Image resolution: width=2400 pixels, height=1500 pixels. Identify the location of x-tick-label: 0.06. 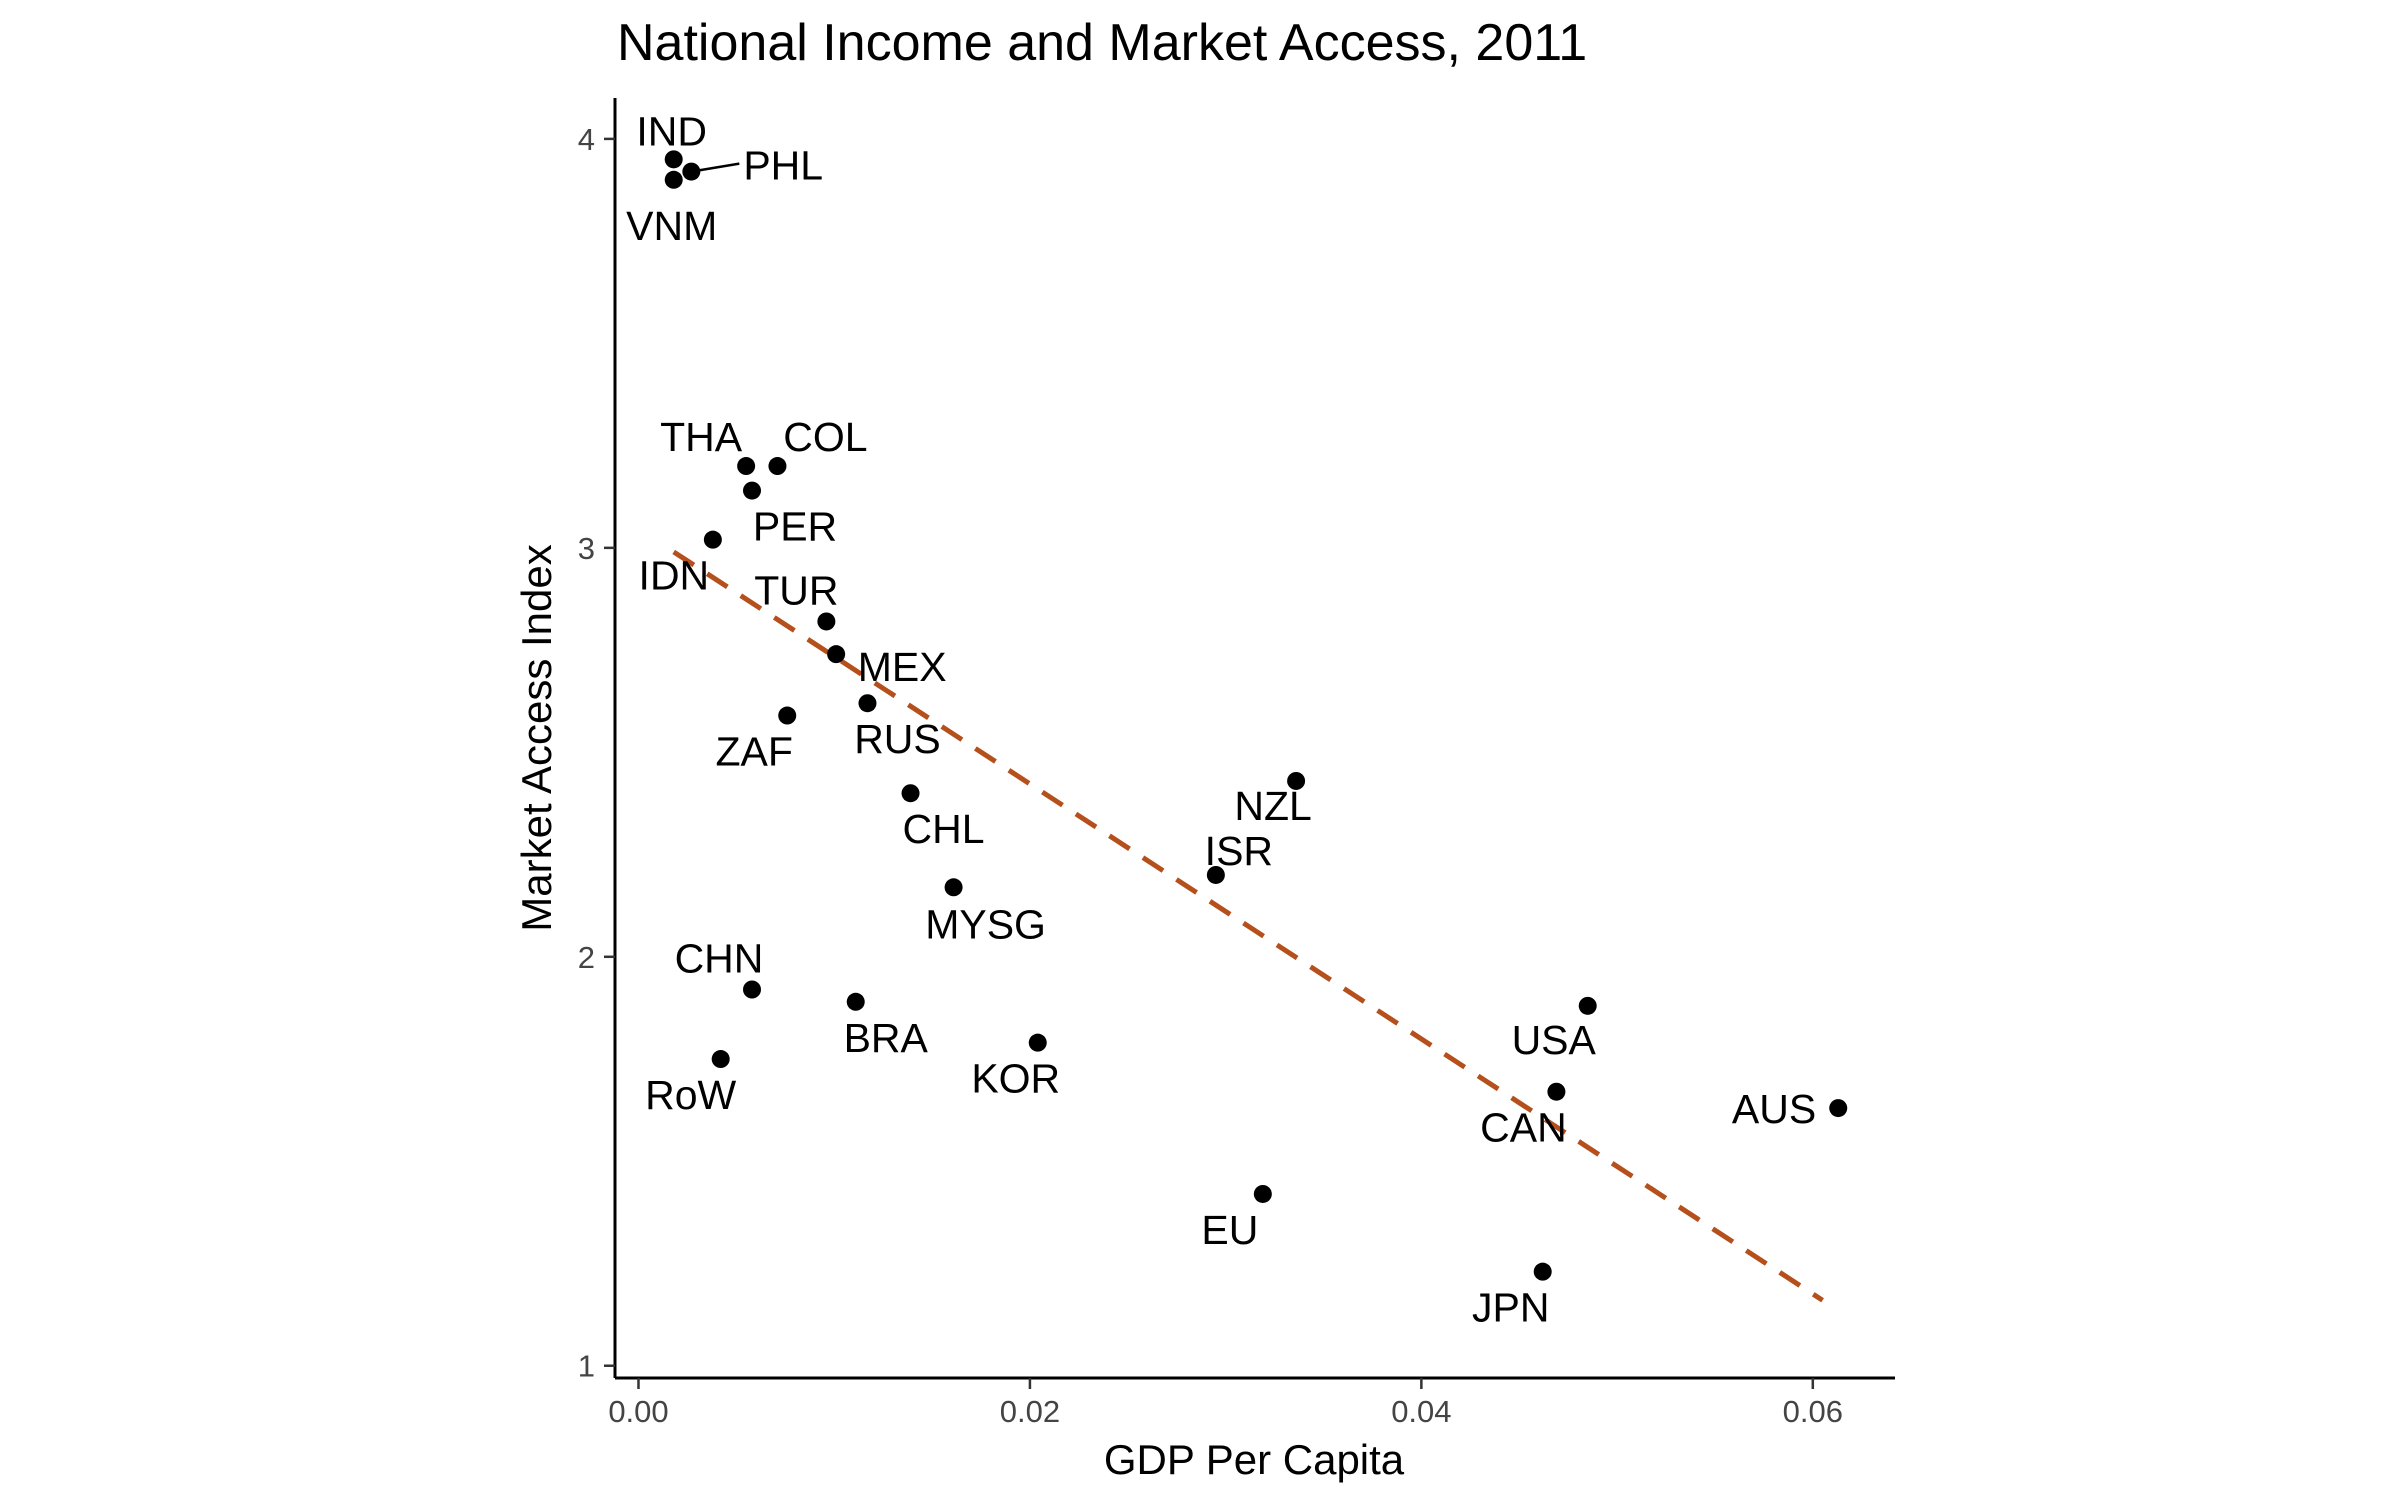
(1813, 1411).